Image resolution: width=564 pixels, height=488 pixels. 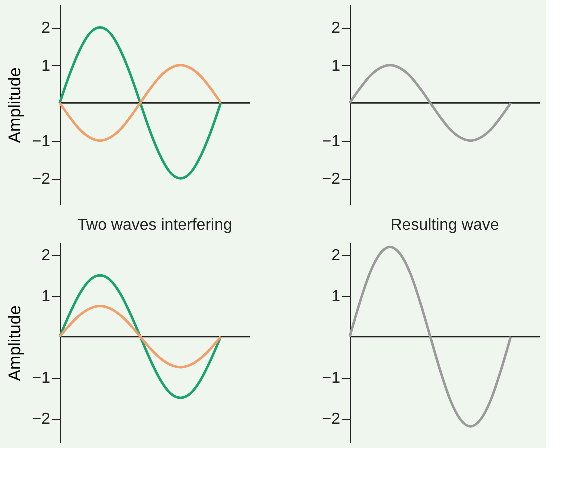 I want to click on text: Resulting wave, so click(x=445, y=225).